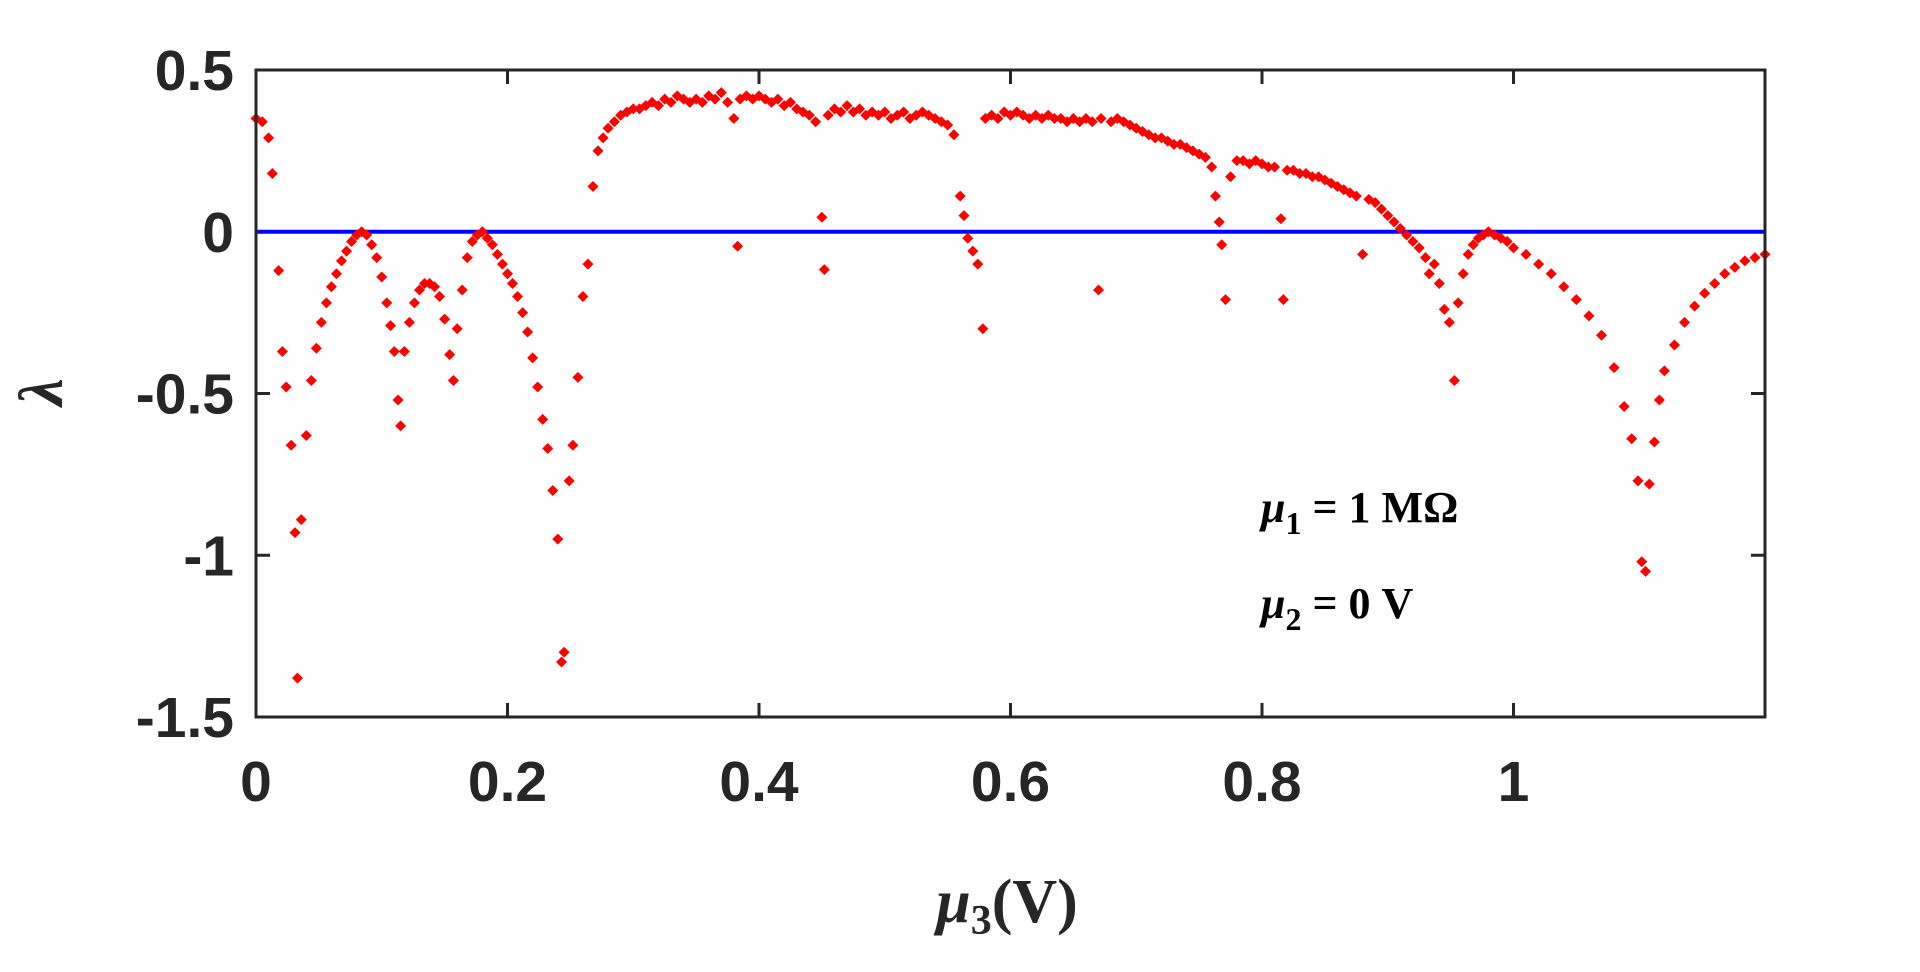  I want to click on x-label-symbol: μ, so click(951, 902).